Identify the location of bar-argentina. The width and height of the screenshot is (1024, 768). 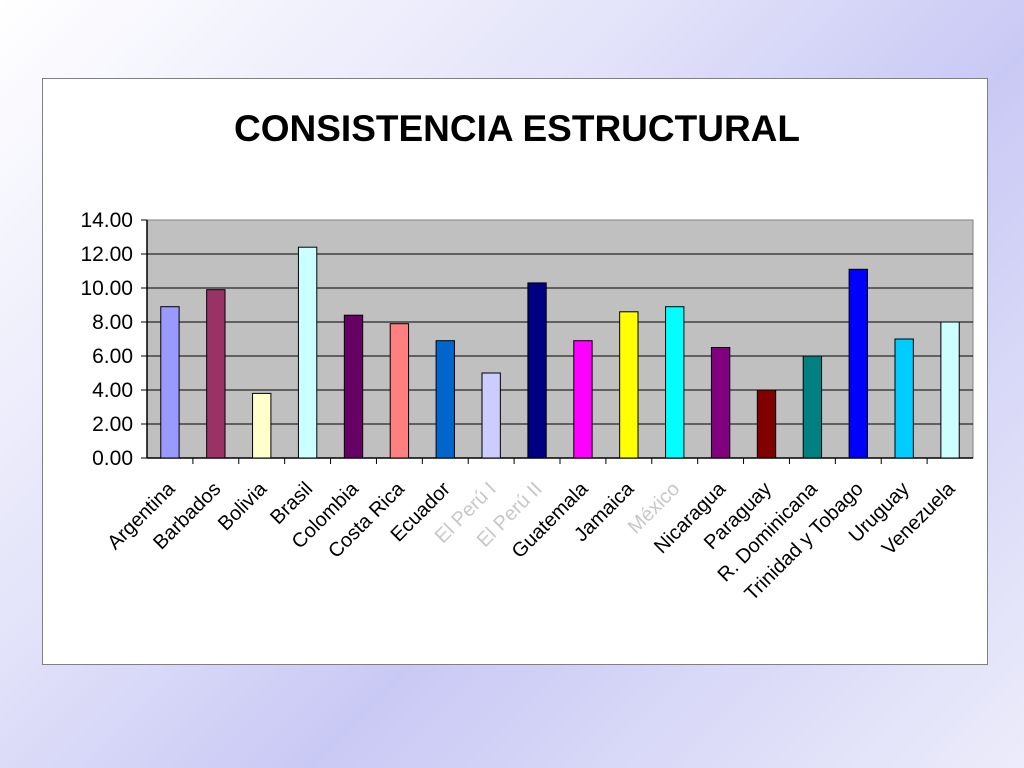
(170, 382).